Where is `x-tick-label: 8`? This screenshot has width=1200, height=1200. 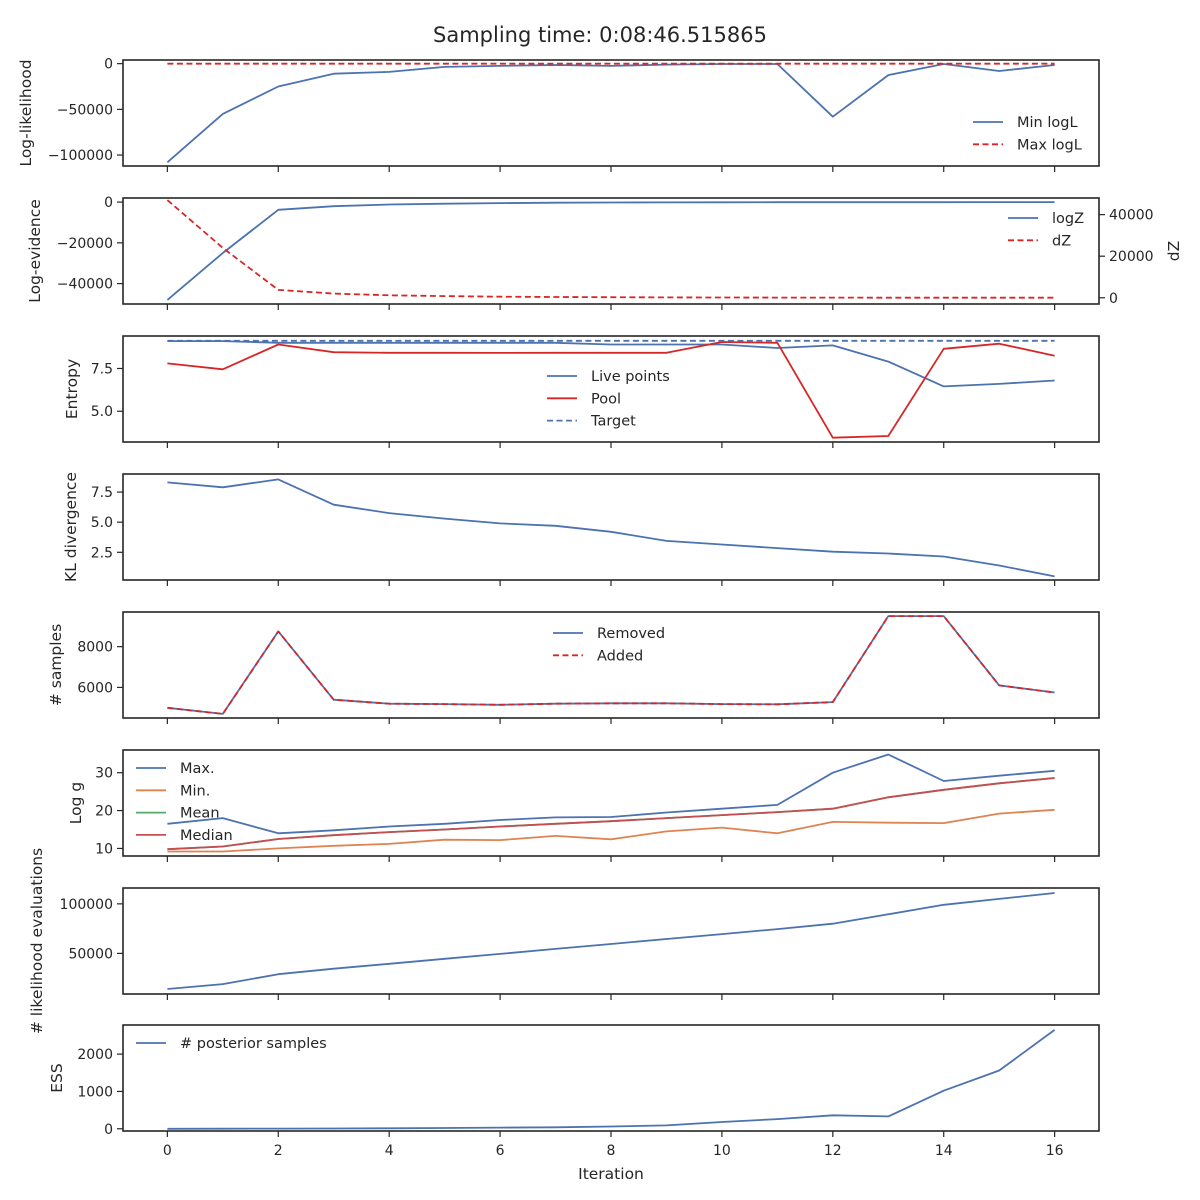 x-tick-label: 8 is located at coordinates (611, 1151).